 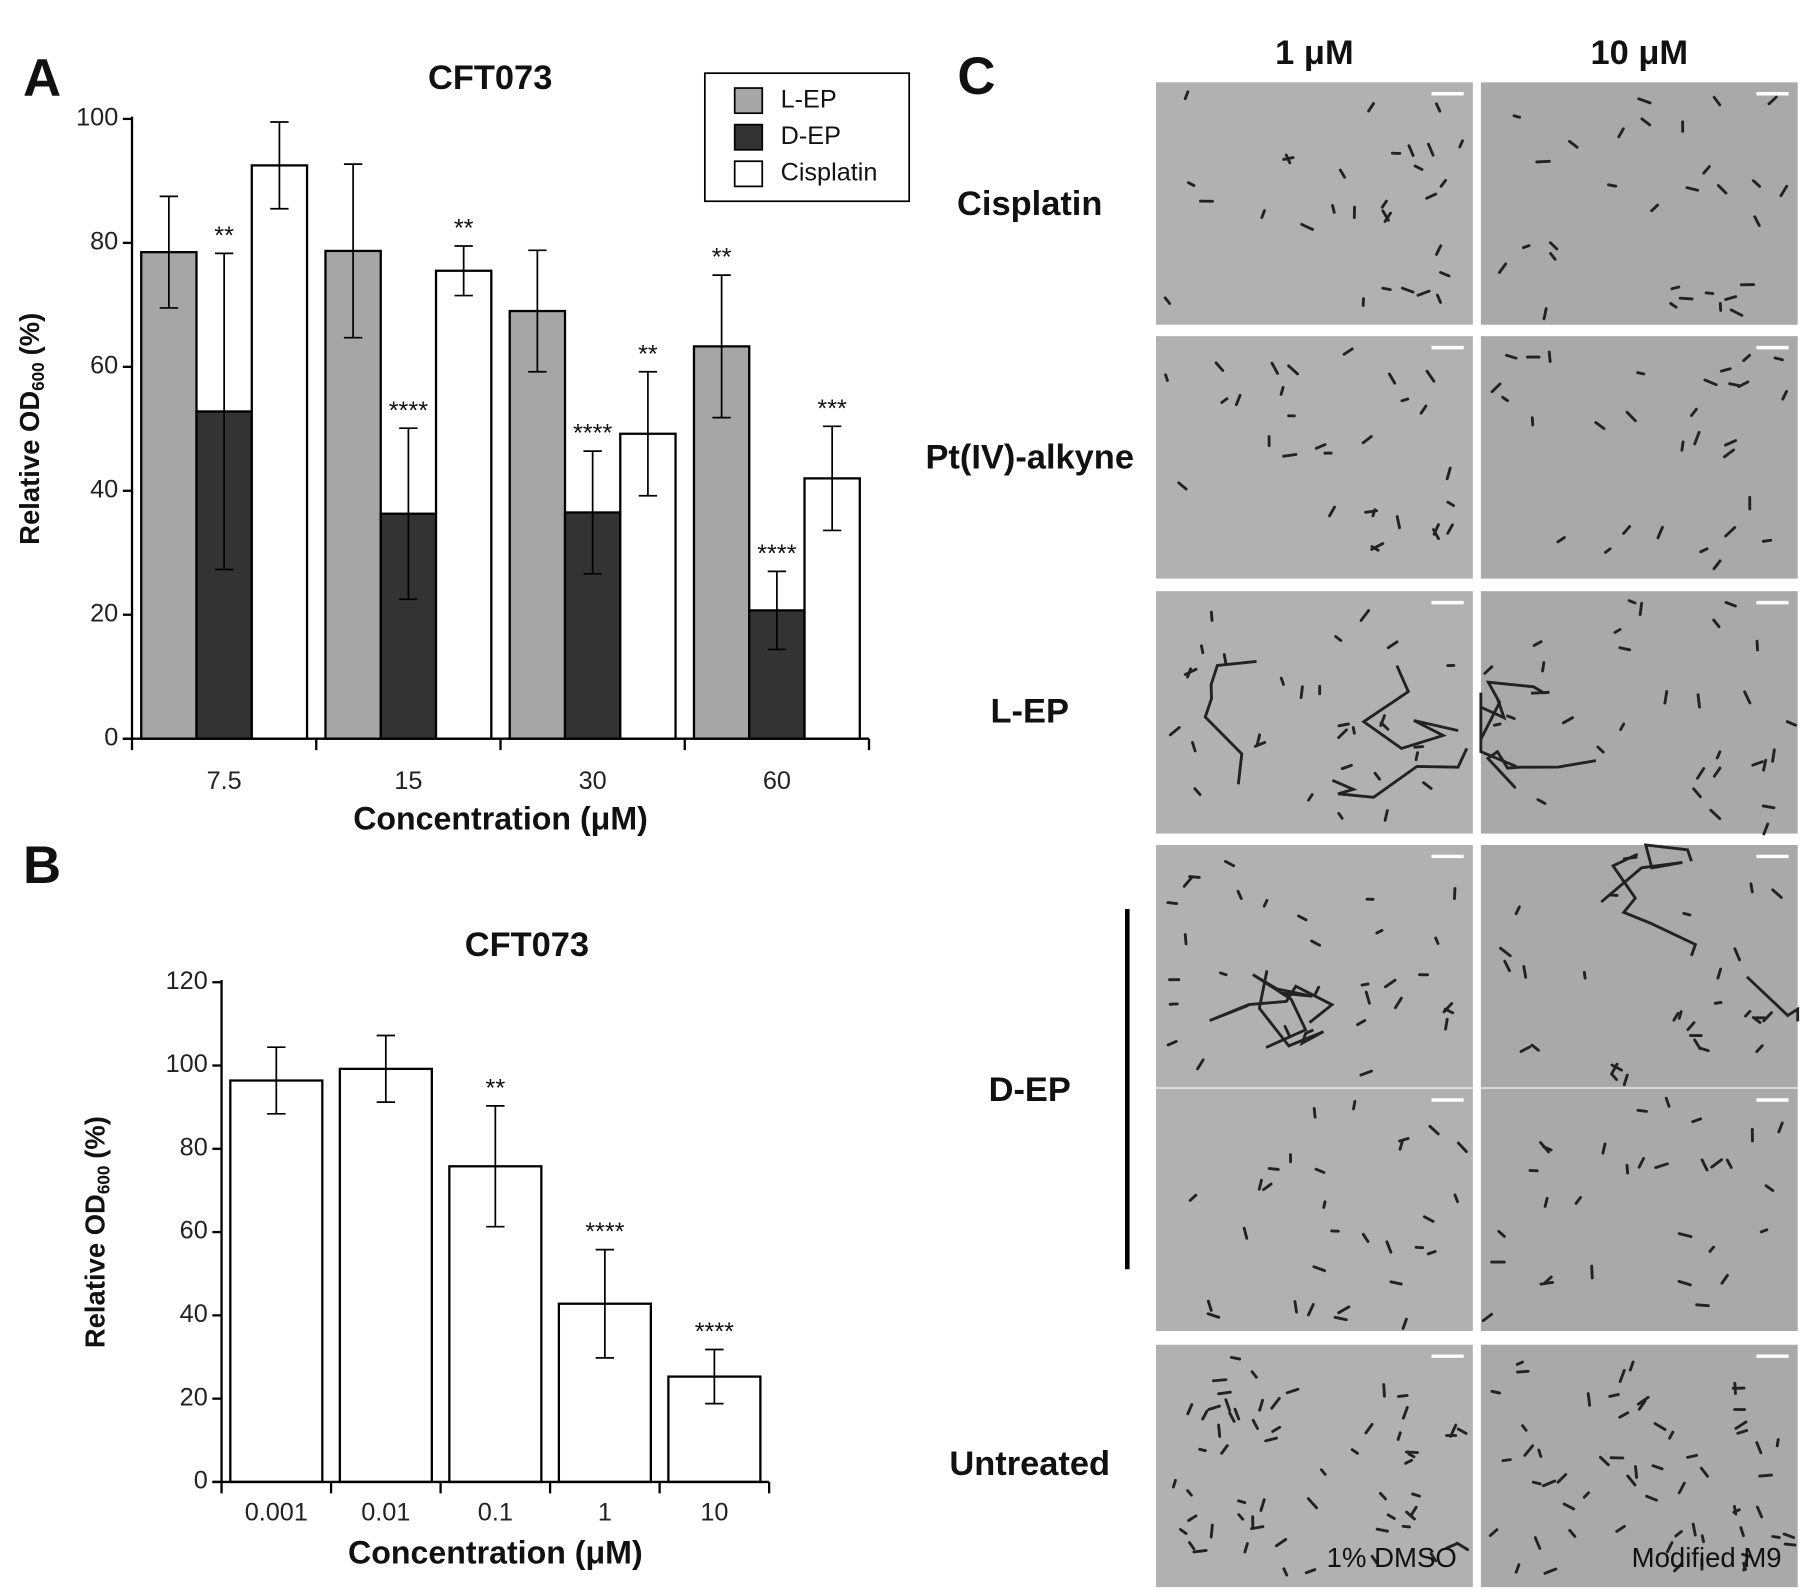 I want to click on y-tick-label: 100, so click(x=97, y=118).